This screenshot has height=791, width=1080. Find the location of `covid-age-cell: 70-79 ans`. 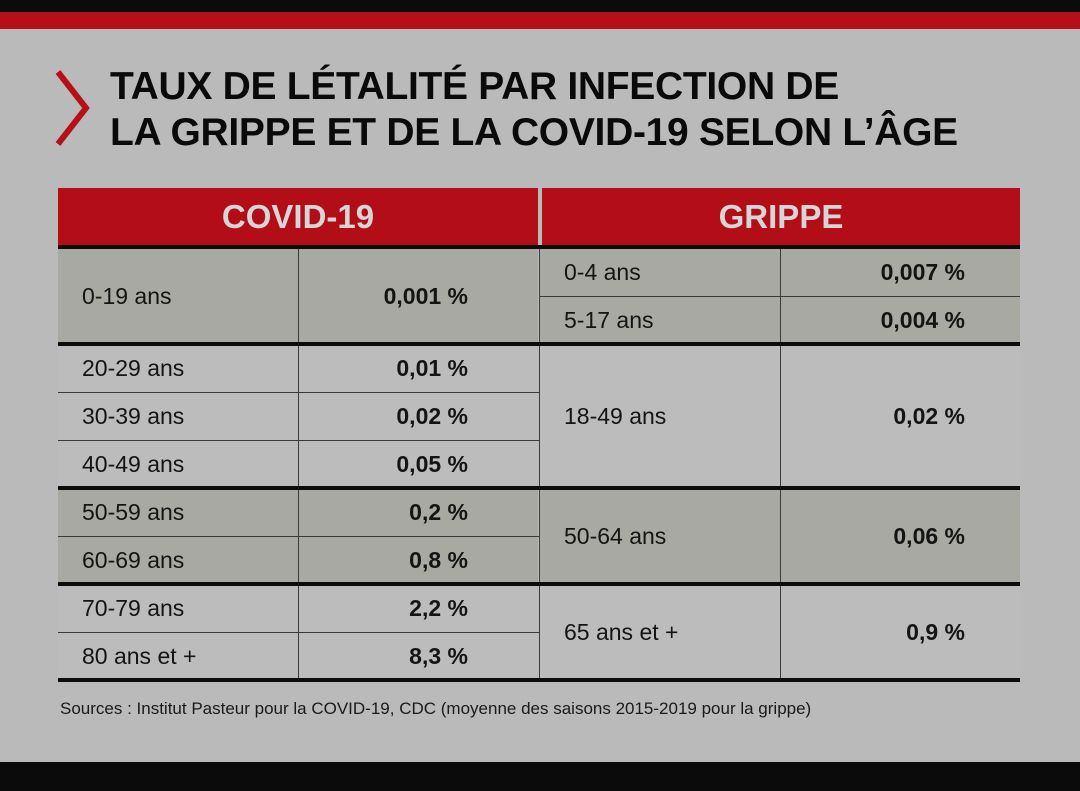

covid-age-cell: 70-79 ans is located at coordinates (178, 608).